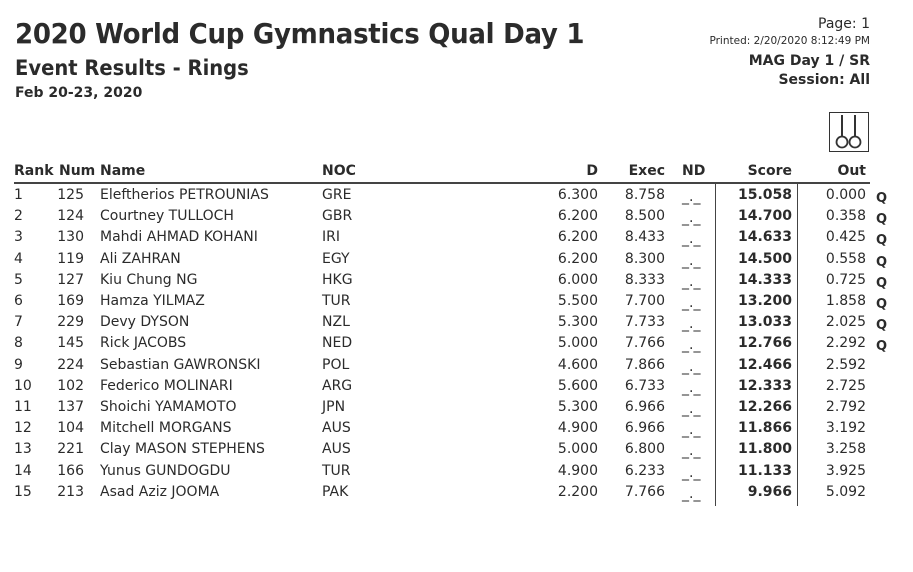 This screenshot has height=572, width=913. What do you see at coordinates (764, 428) in the screenshot?
I see `cell-score: 11.866` at bounding box center [764, 428].